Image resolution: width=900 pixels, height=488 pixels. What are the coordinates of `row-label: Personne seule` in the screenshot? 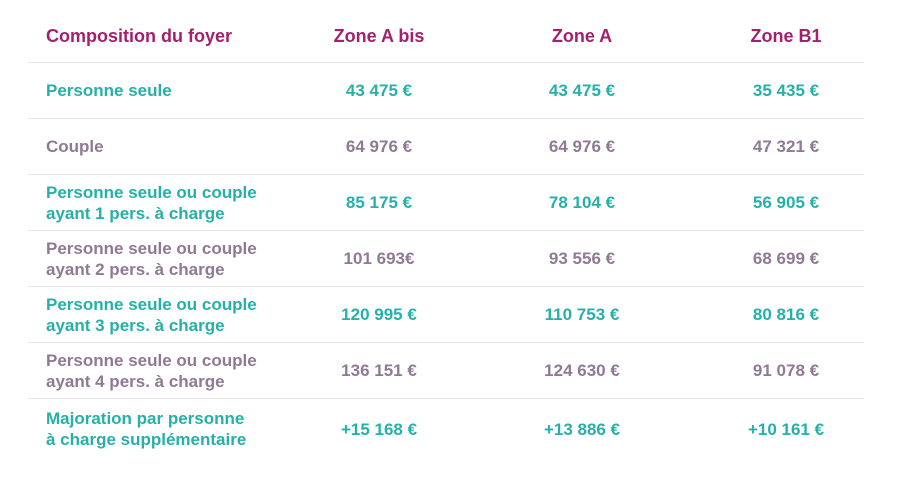 It's located at (169, 90).